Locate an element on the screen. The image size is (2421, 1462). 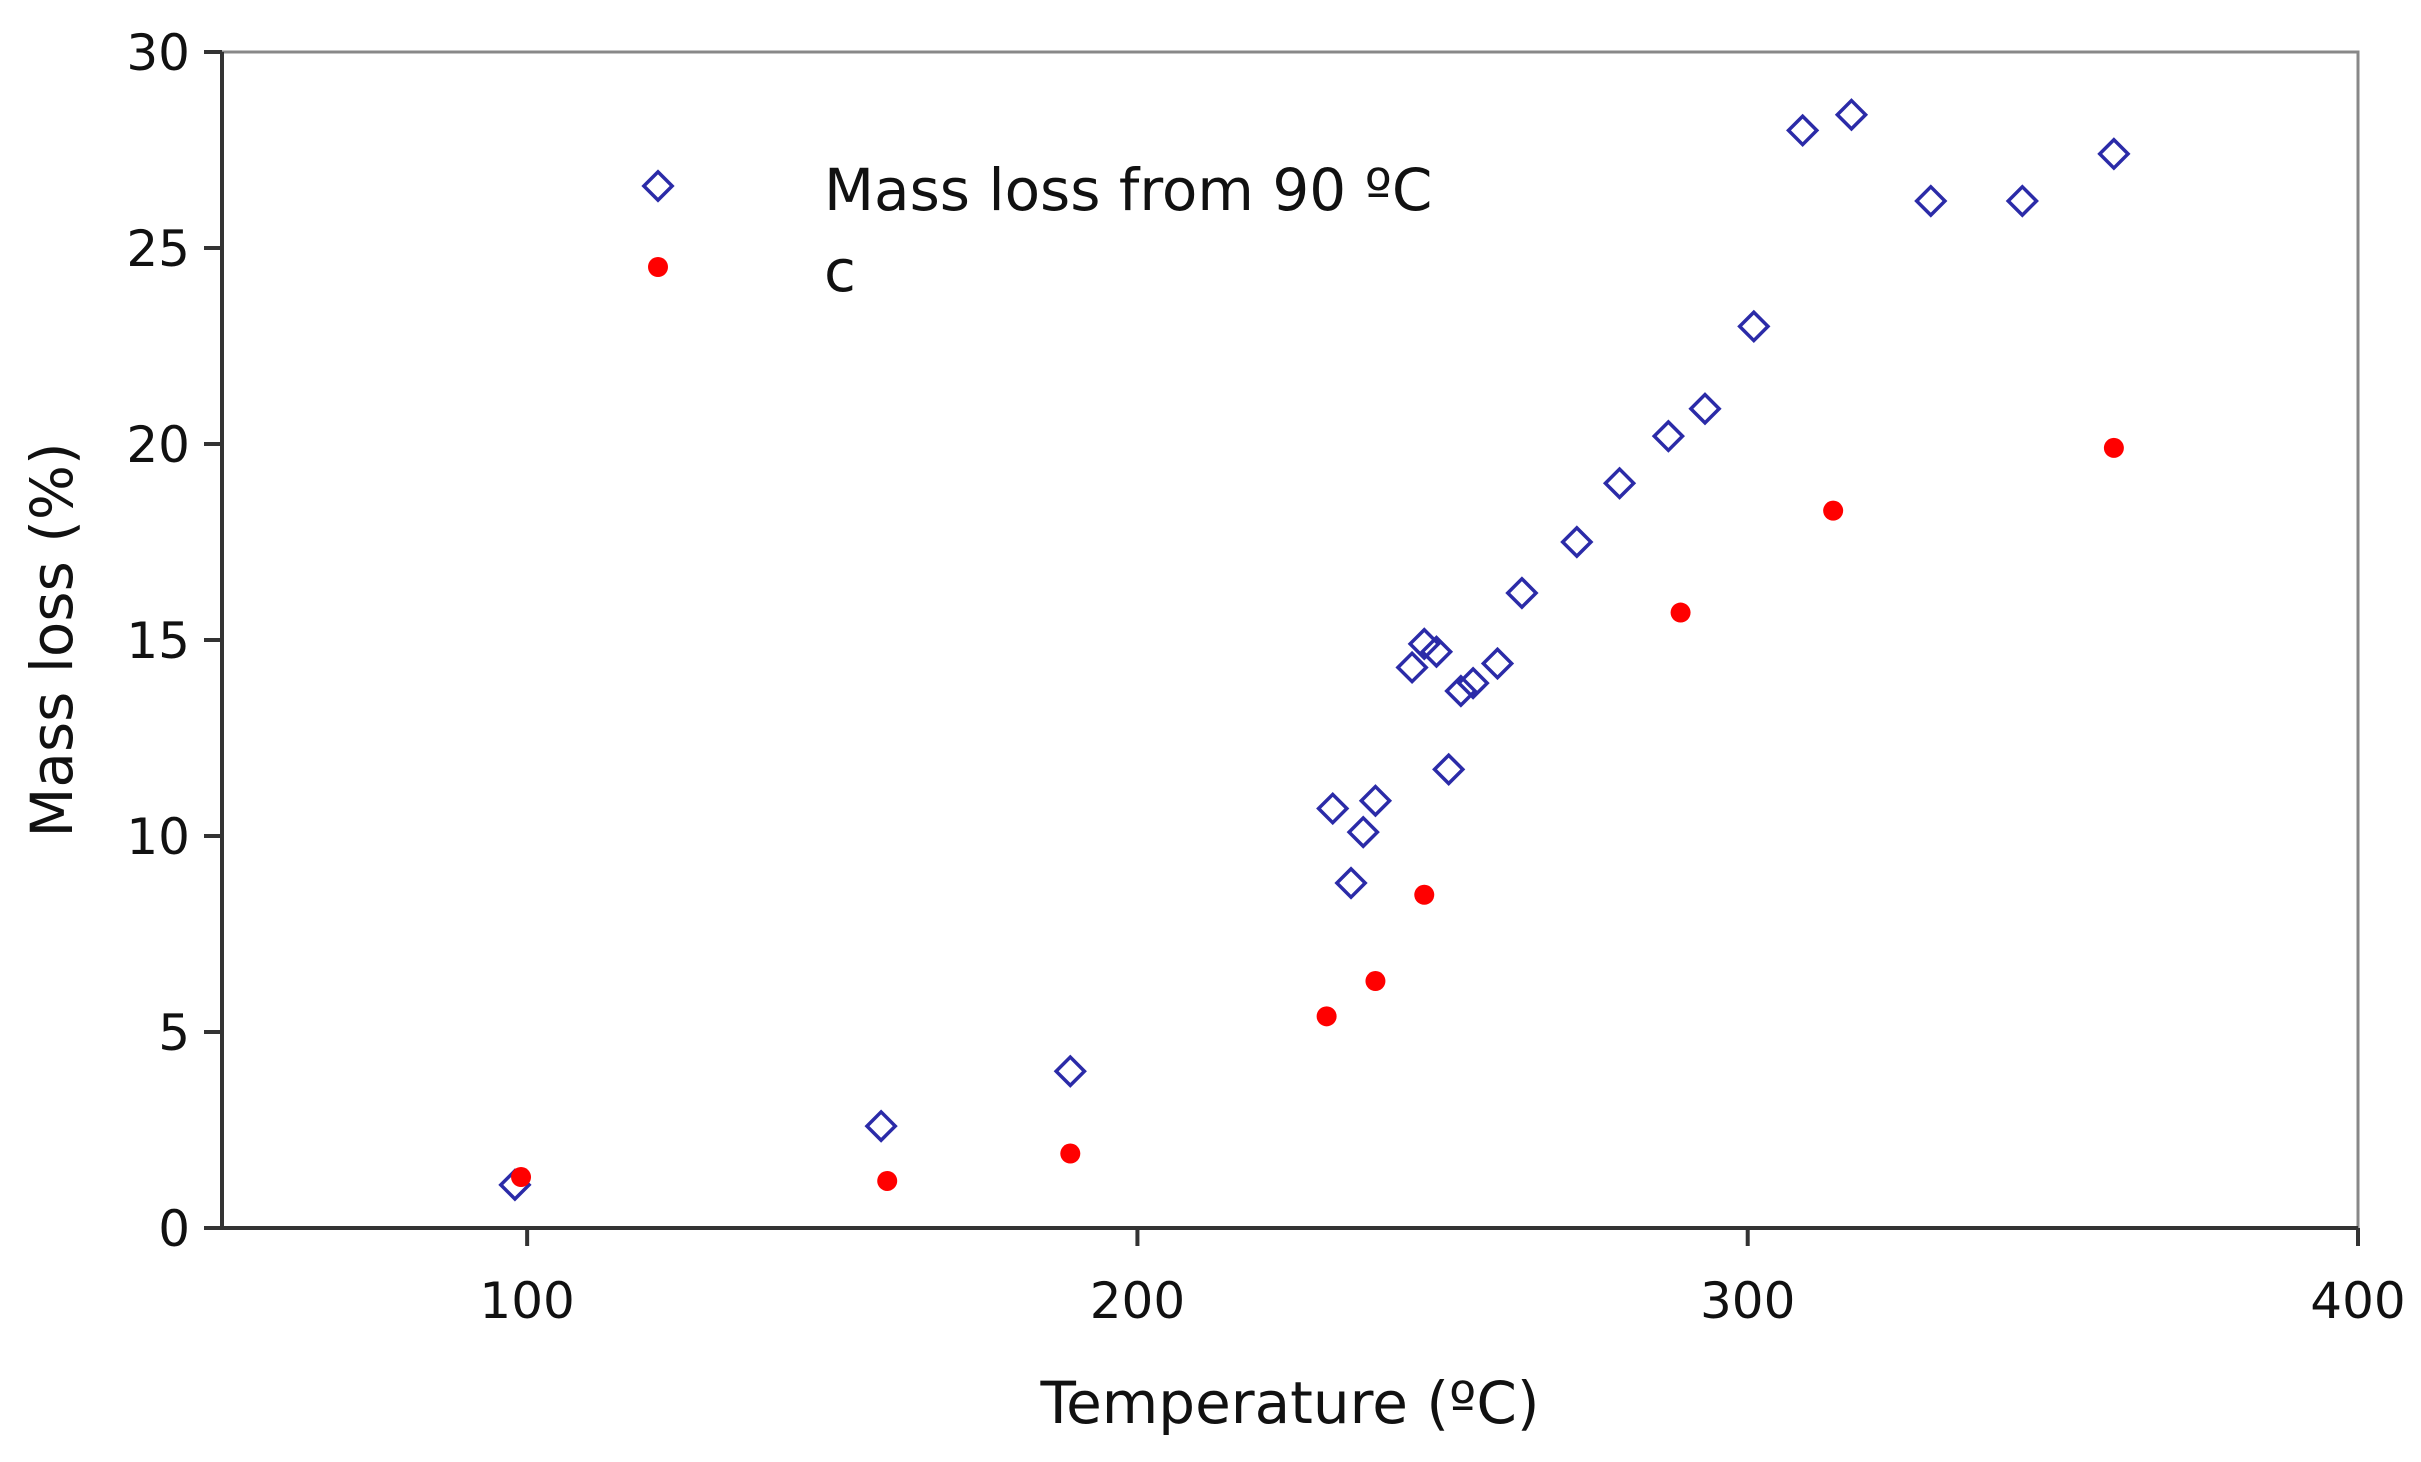
y-tick-label: 0 is located at coordinates (174, 1229).